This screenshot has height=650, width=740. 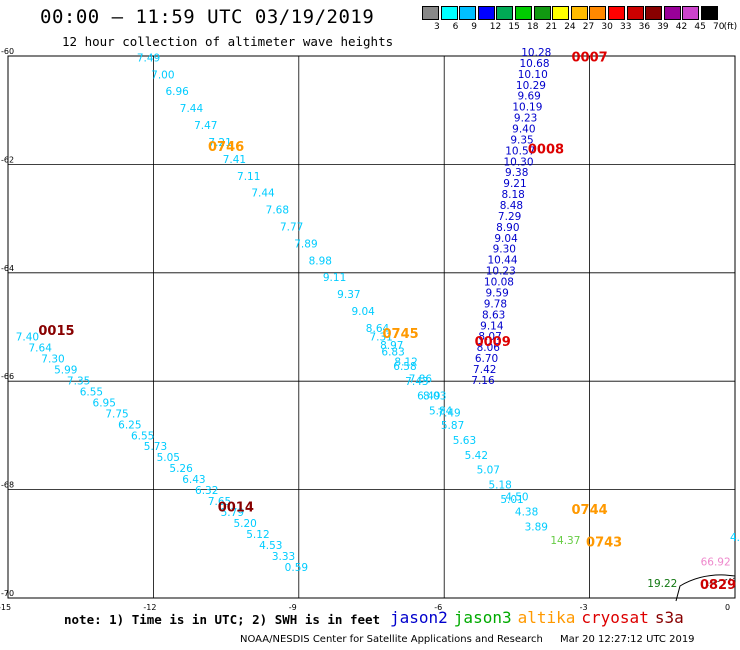 What do you see at coordinates (546, 617) in the screenshot?
I see `satellite-legend-entry: altika` at bounding box center [546, 617].